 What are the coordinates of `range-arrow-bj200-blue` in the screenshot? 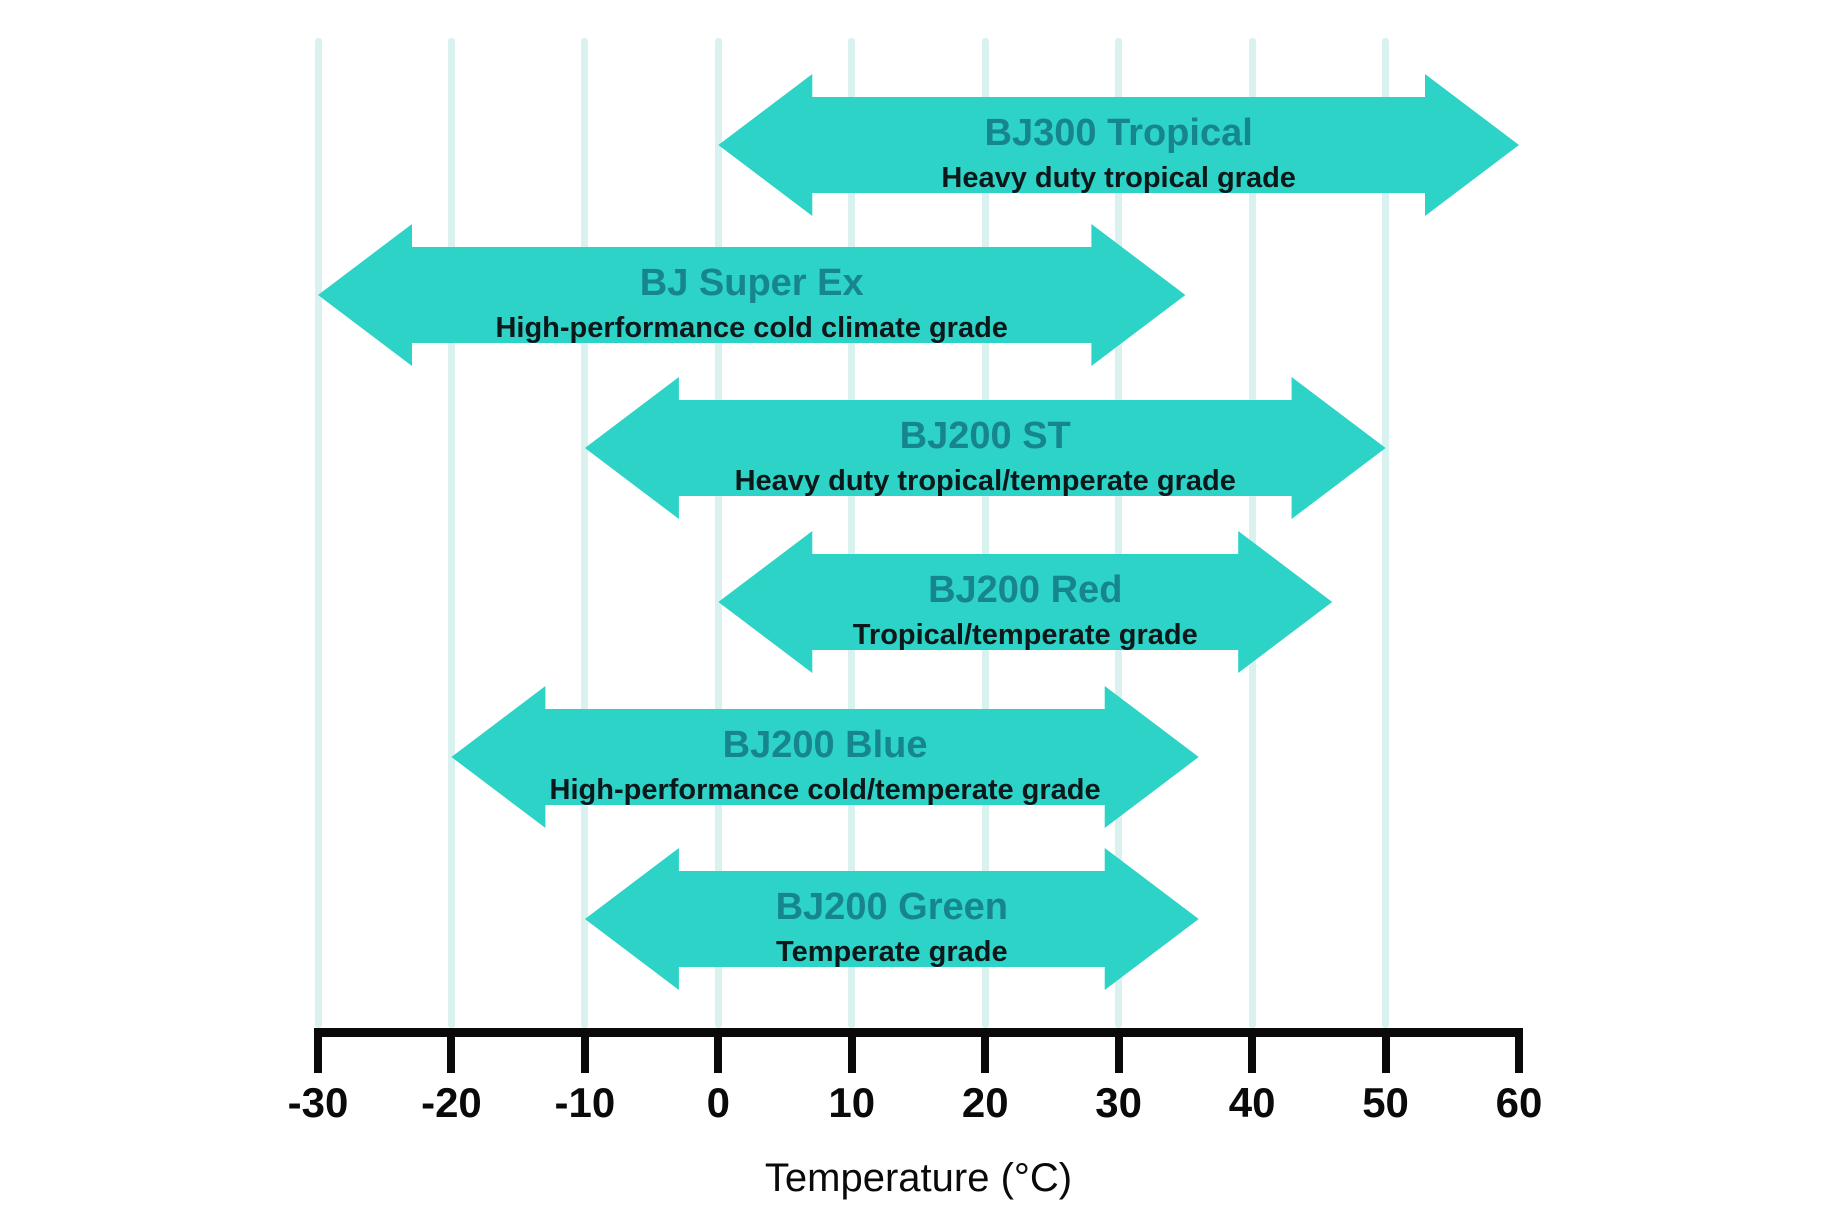 It's located at (825, 757).